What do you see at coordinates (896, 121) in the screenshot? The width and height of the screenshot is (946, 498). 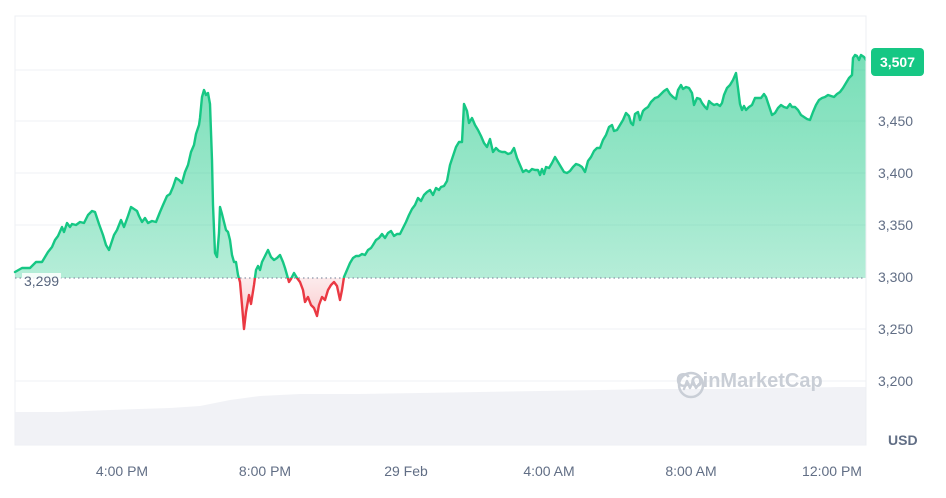 I see `y-tick-label: 3,450` at bounding box center [896, 121].